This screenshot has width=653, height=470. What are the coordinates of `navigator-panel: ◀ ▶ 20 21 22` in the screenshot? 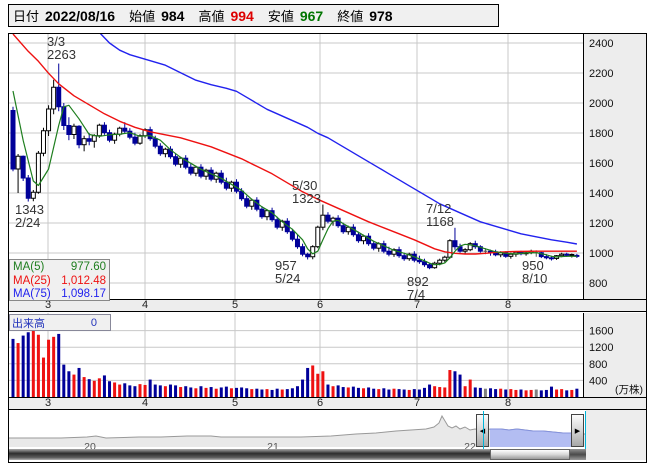 It's located at (327, 435).